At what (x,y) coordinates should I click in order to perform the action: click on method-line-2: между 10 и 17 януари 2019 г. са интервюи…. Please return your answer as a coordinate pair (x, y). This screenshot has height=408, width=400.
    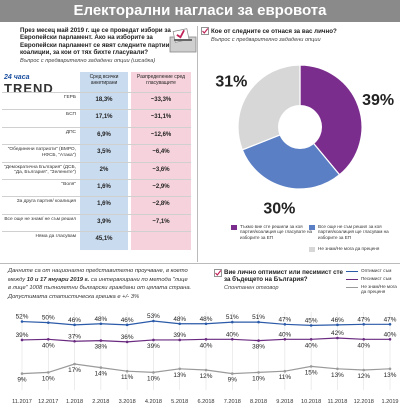
    Looking at the image, I should click on (113, 280).